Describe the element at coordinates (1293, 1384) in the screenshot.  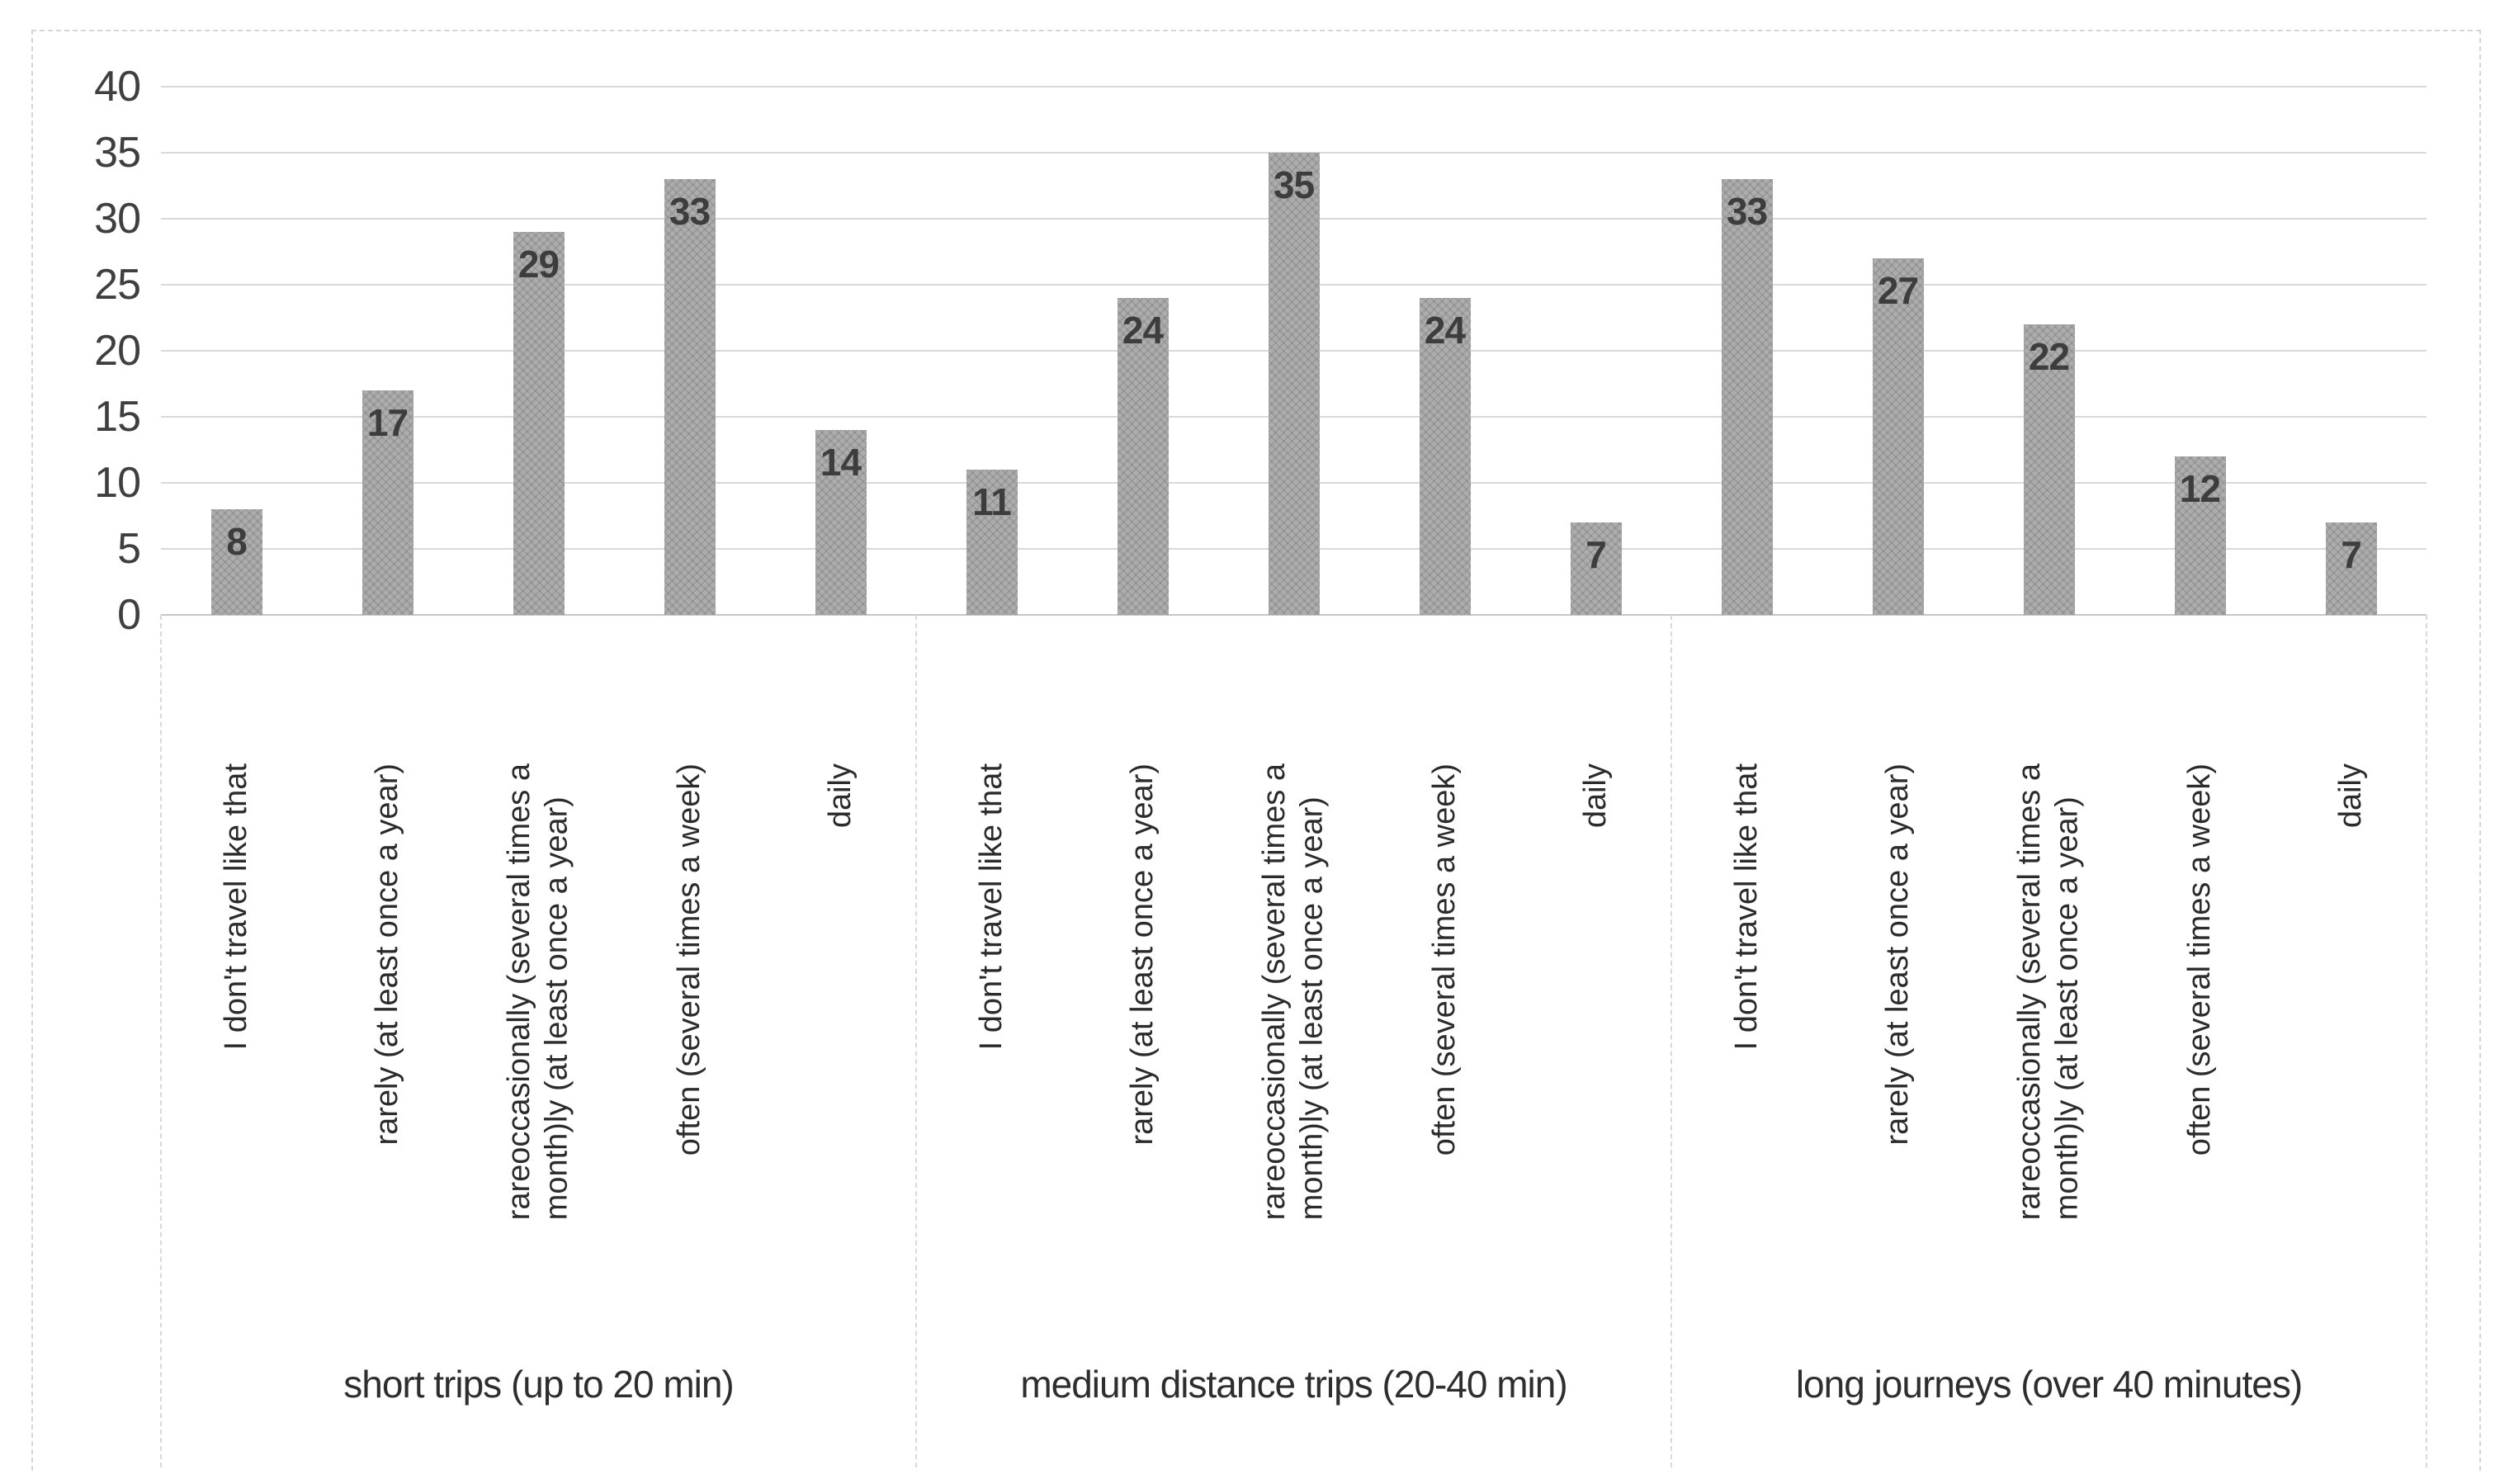
I see `group-axis-label: medium distance trips (20-40 min)` at that location.